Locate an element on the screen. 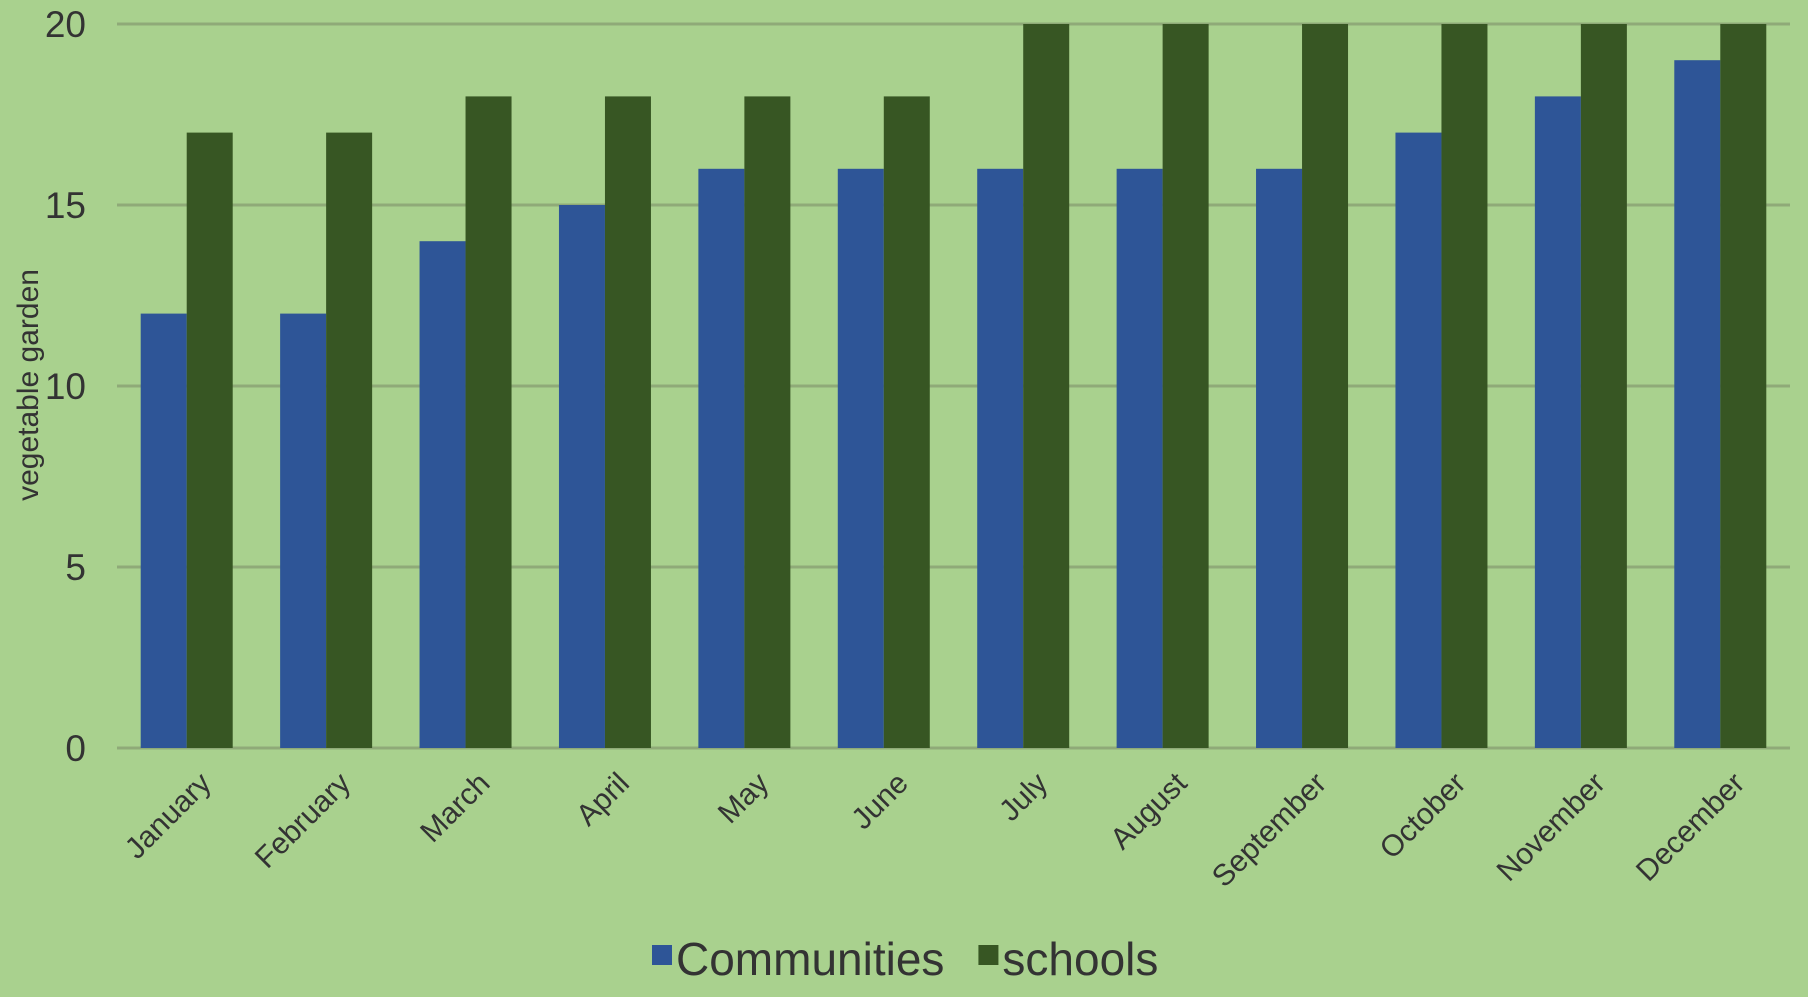 Image resolution: width=1808 pixels, height=997 pixels. x-tick-label: February is located at coordinates (303, 821).